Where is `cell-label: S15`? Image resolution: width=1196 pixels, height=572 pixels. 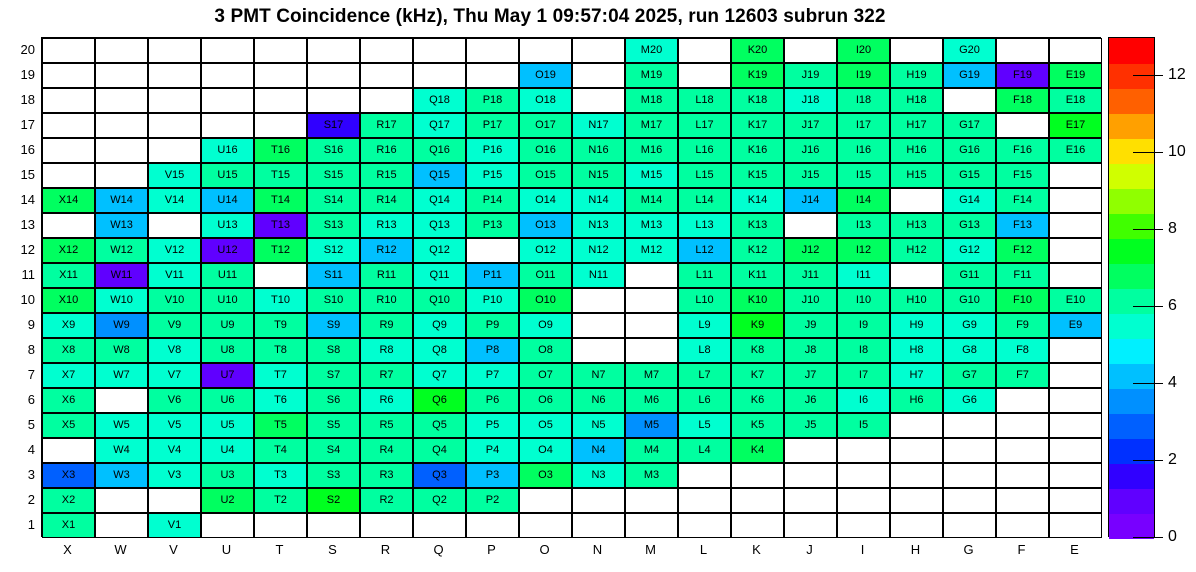
cell-label: S15 is located at coordinates (333, 175).